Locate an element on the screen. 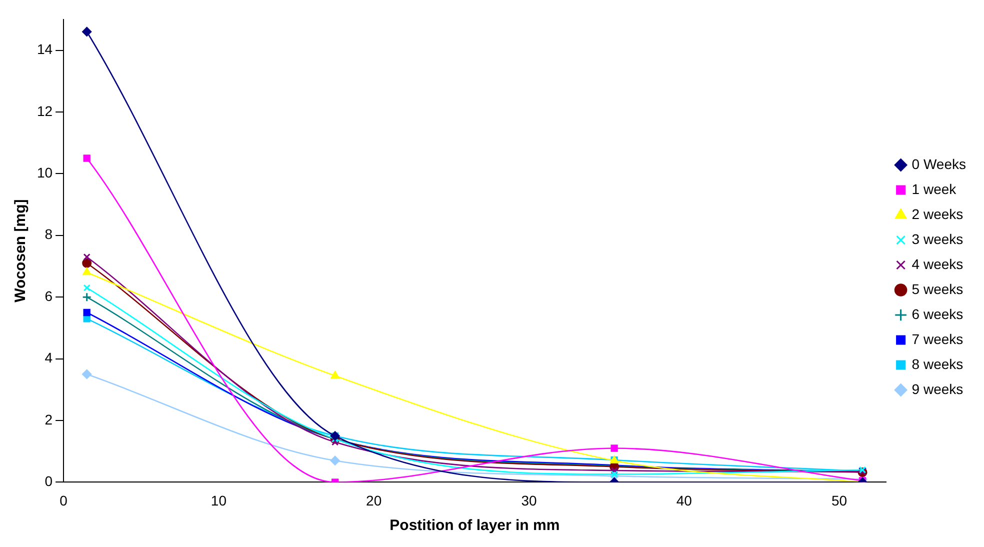  legend-label: 5 weeks is located at coordinates (938, 288).